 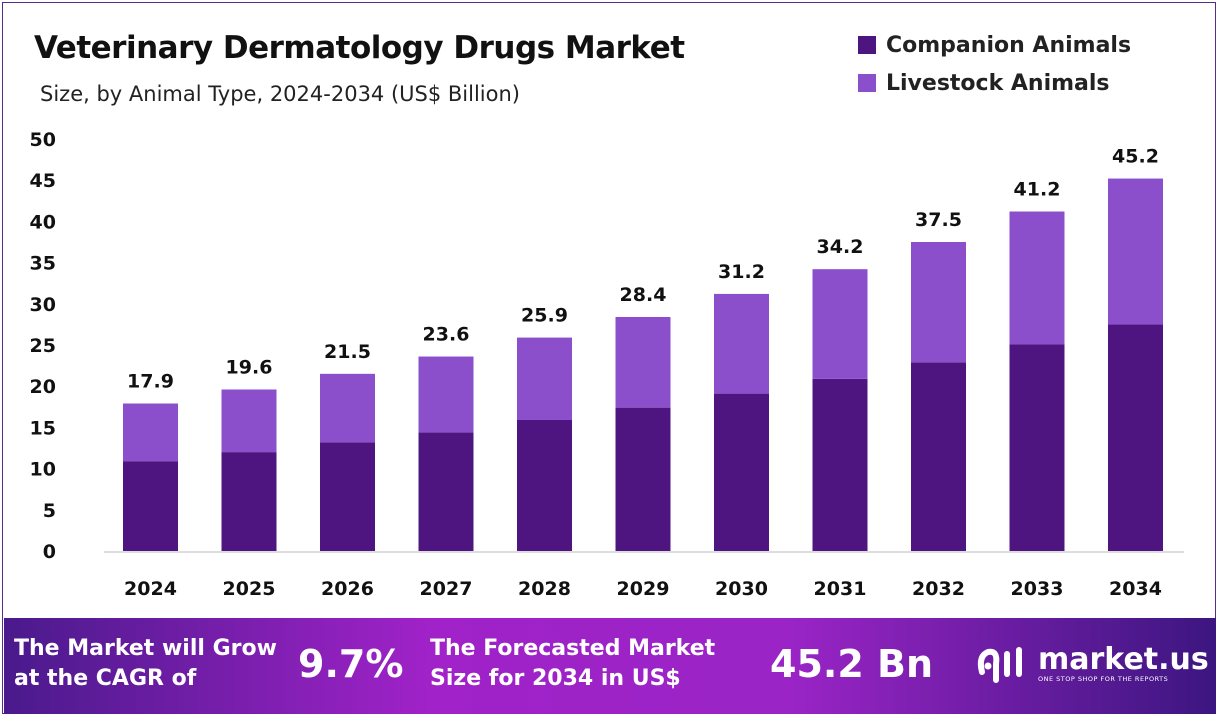 I want to click on x-tick-label: 2024, so click(x=150, y=589).